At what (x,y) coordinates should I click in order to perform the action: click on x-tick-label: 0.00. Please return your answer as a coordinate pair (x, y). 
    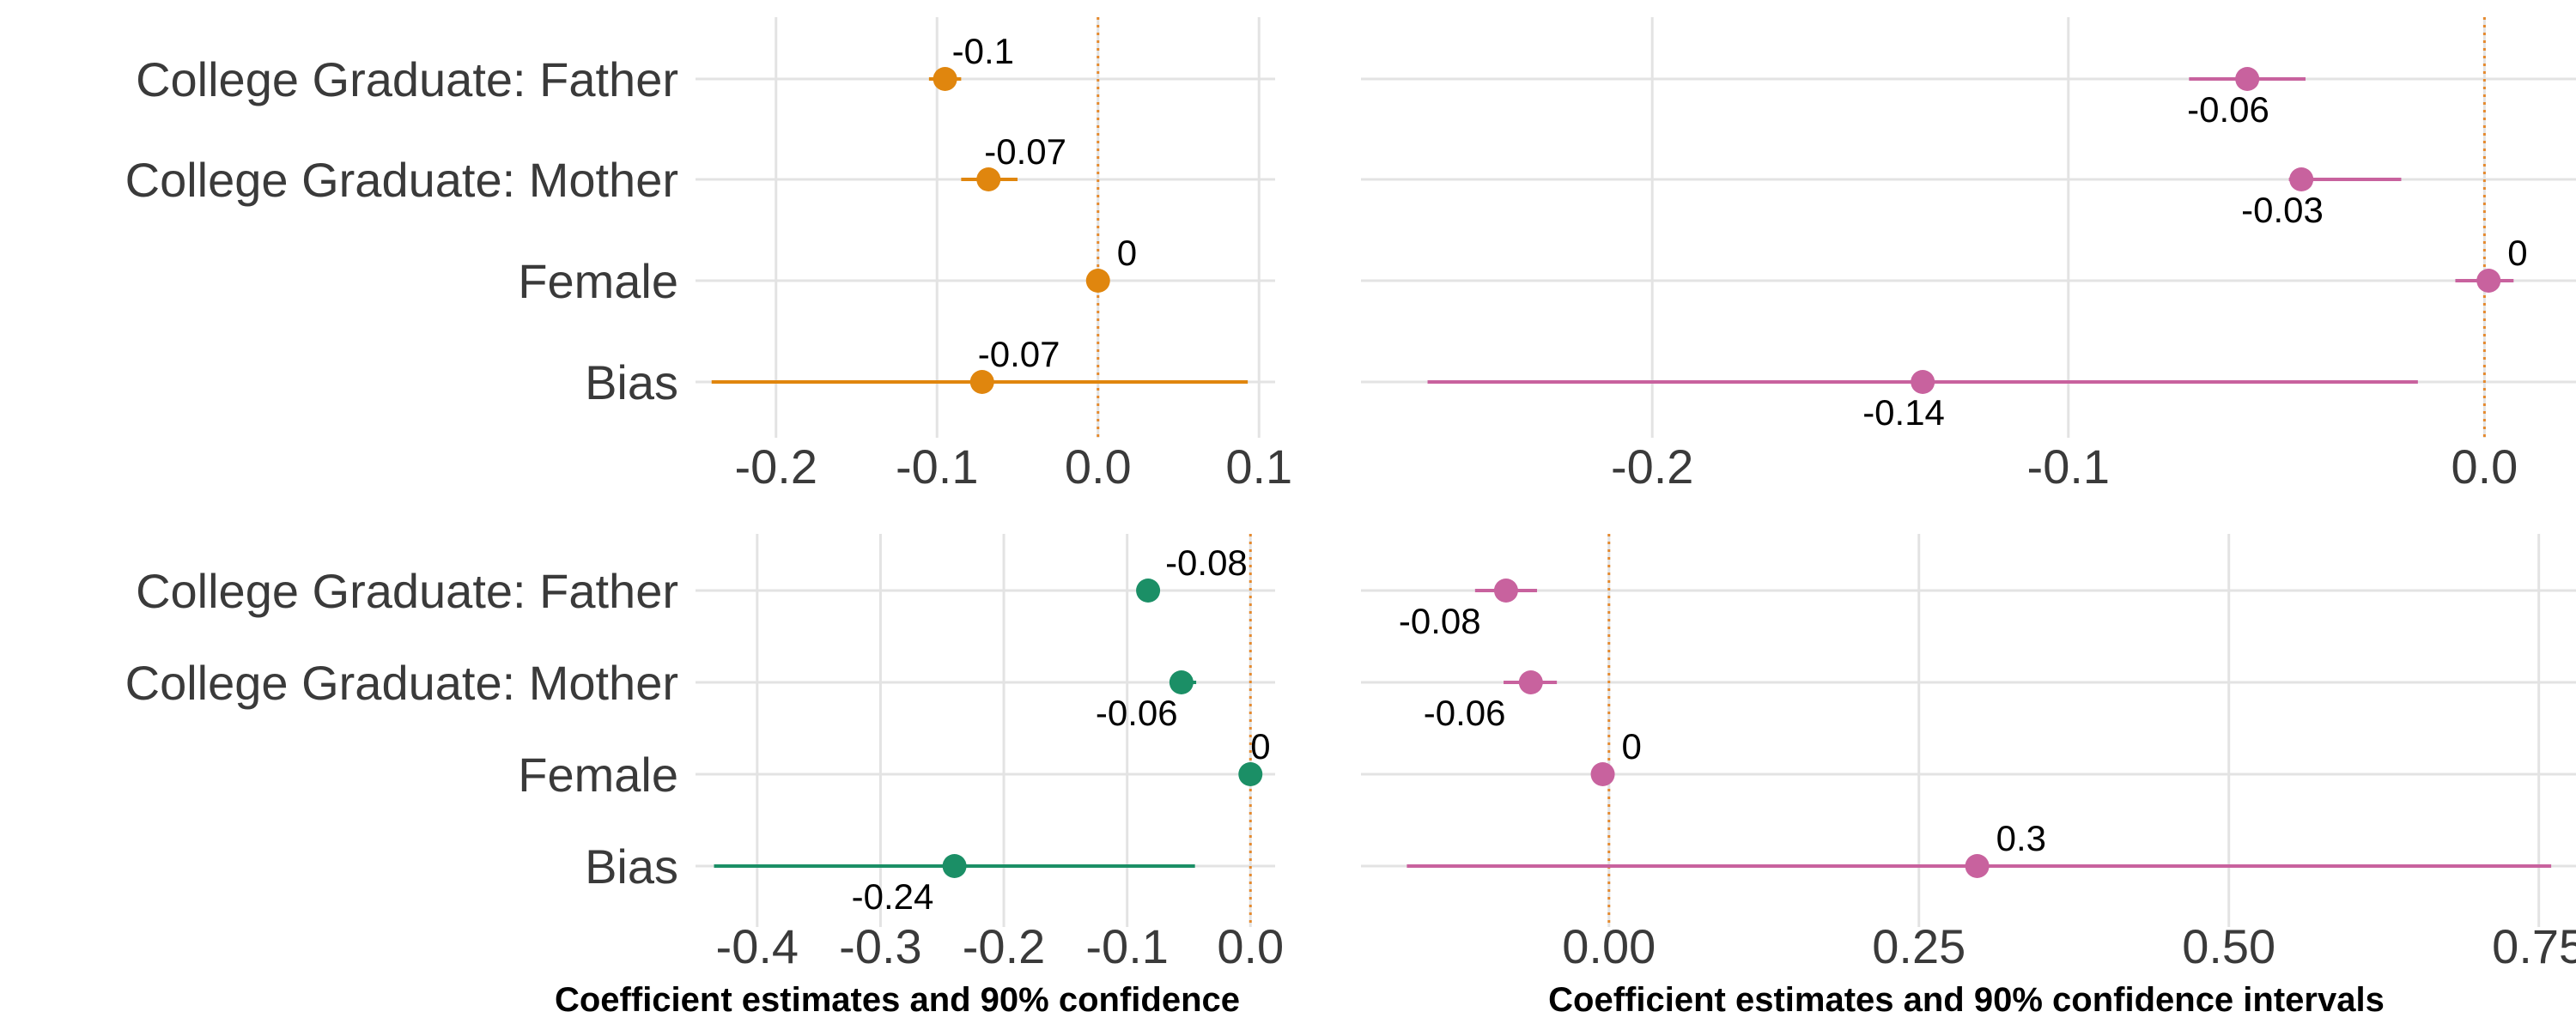
    Looking at the image, I should click on (1609, 946).